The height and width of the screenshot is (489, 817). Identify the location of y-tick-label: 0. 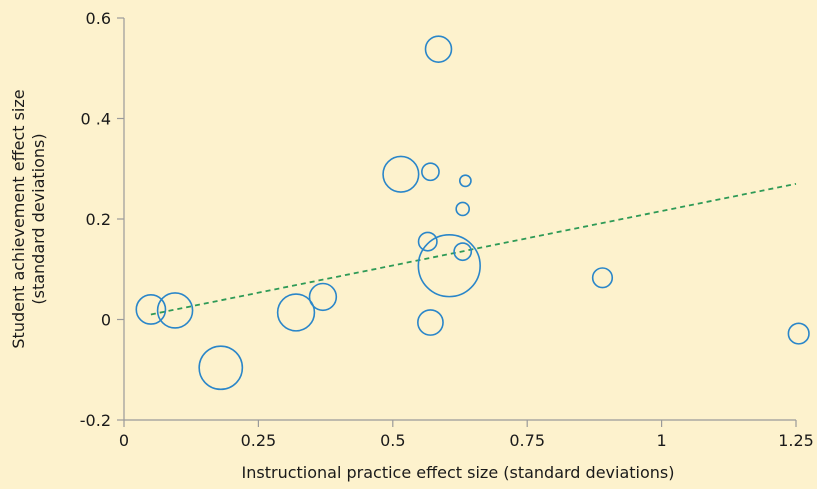
(106, 320).